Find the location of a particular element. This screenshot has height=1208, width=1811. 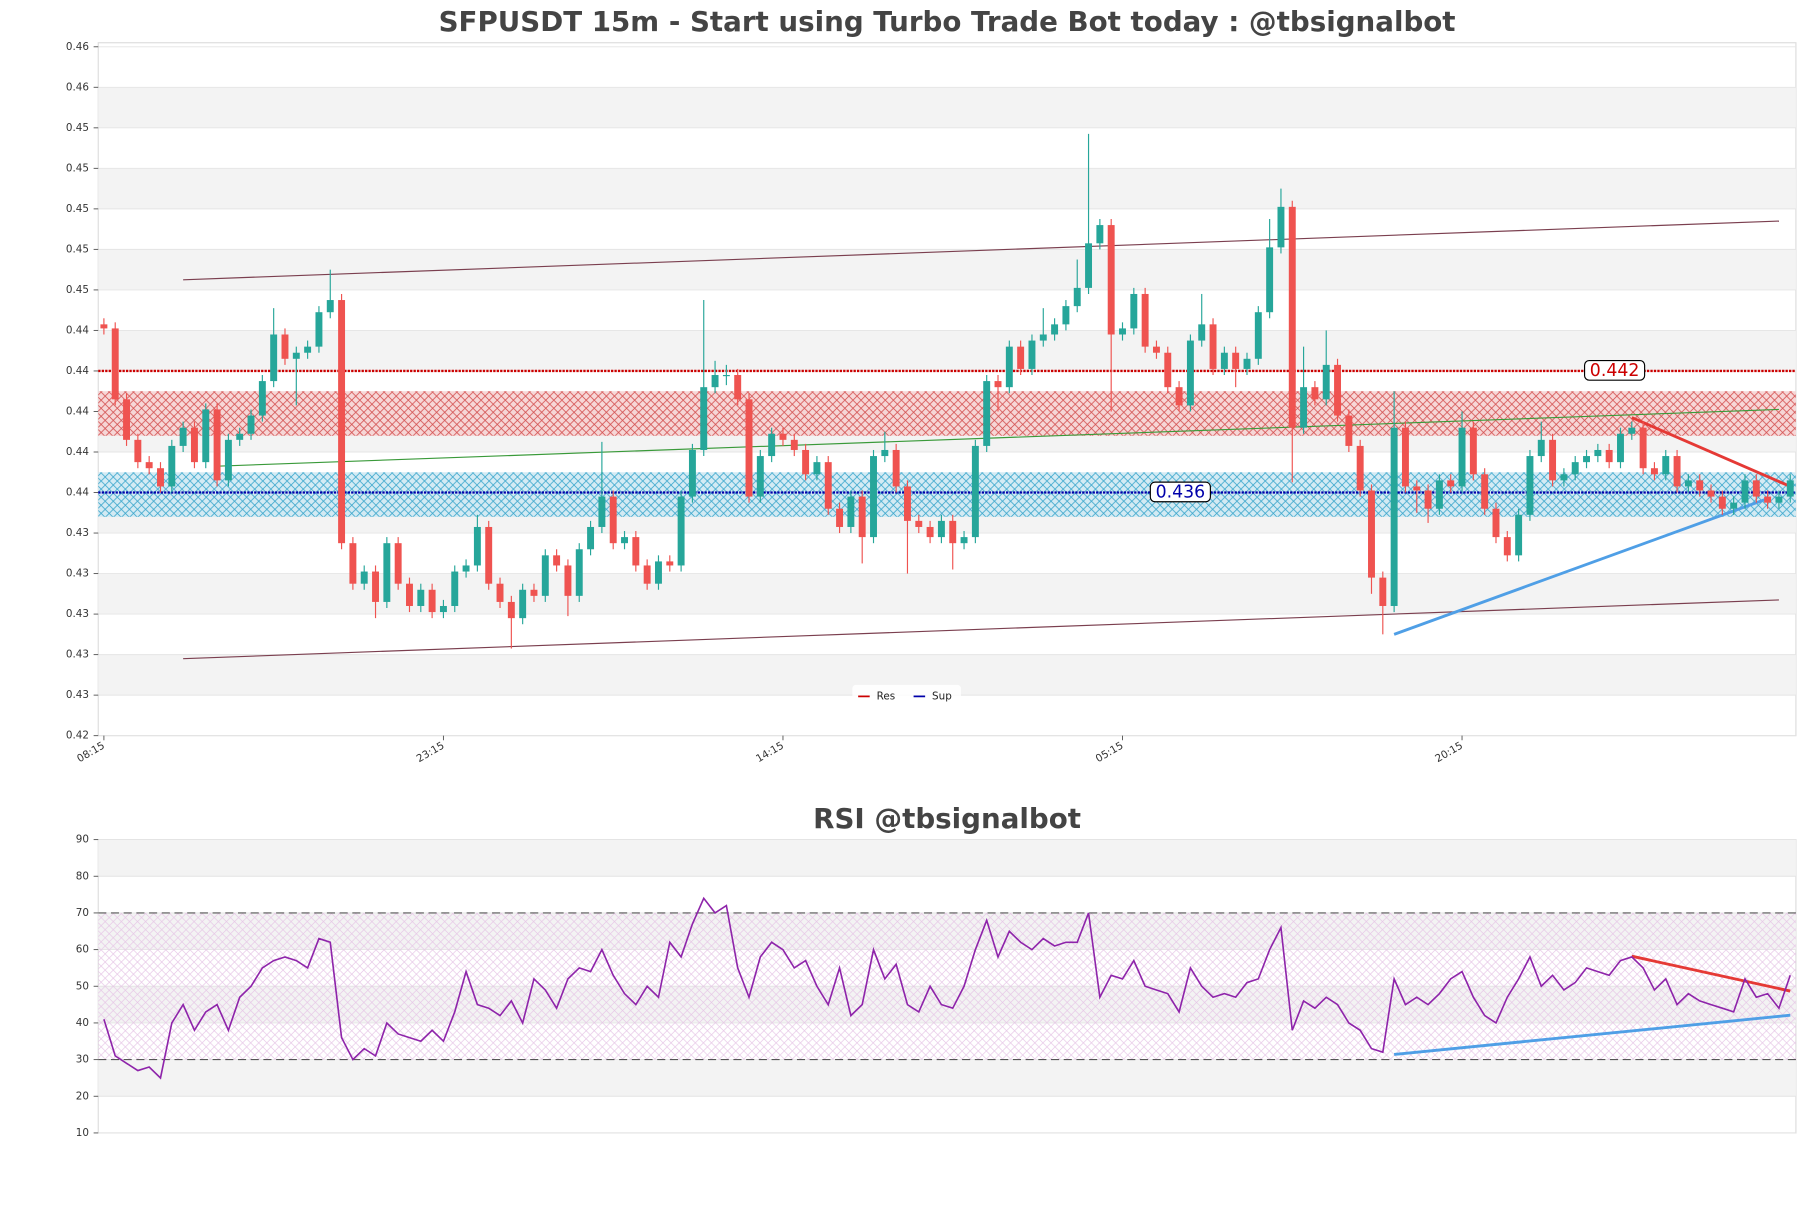

chart-title: RSI @tbsignalbot is located at coordinates (947, 818).